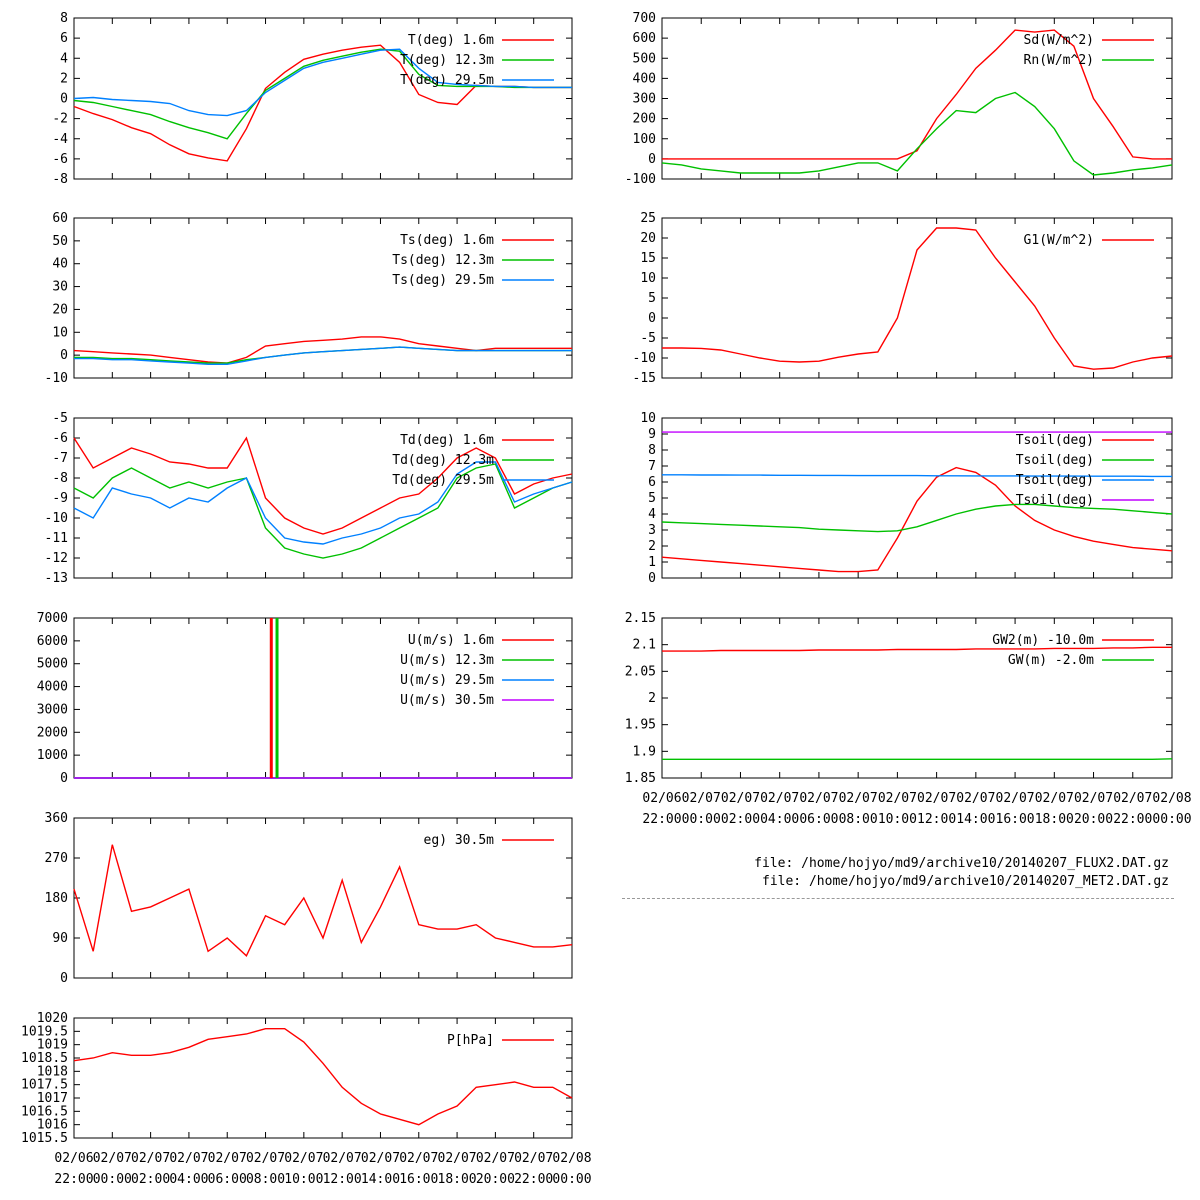  I want to click on y-tick-label: 3000, so click(52, 709).